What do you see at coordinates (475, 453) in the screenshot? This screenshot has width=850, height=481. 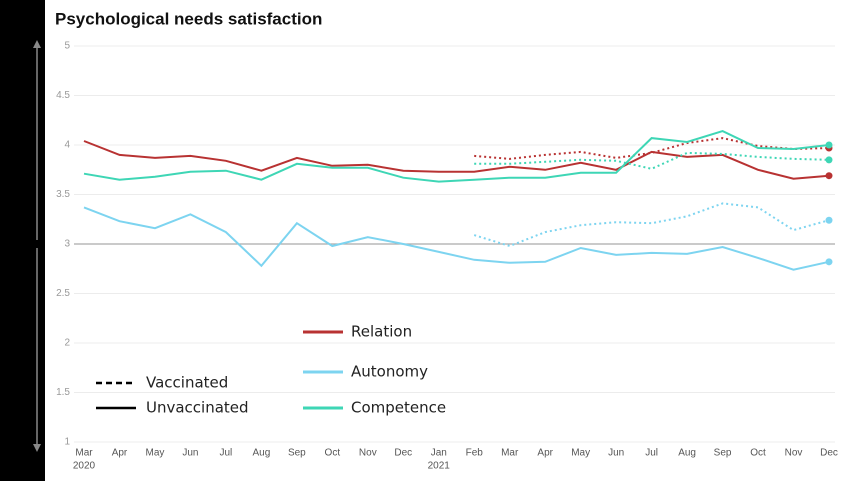 I see `x-tick-label: Feb` at bounding box center [475, 453].